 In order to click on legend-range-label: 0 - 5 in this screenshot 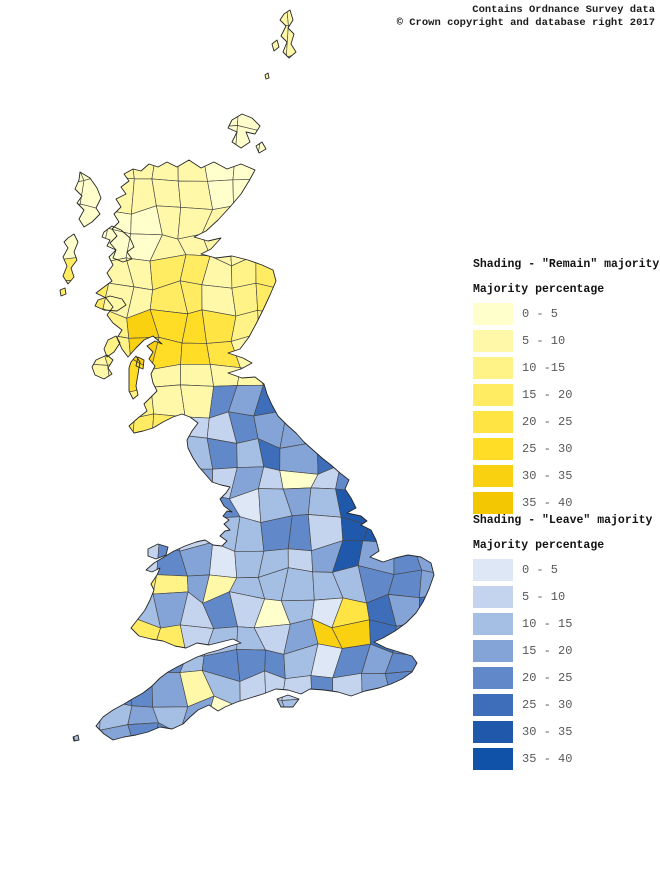, I will do `click(540, 314)`.